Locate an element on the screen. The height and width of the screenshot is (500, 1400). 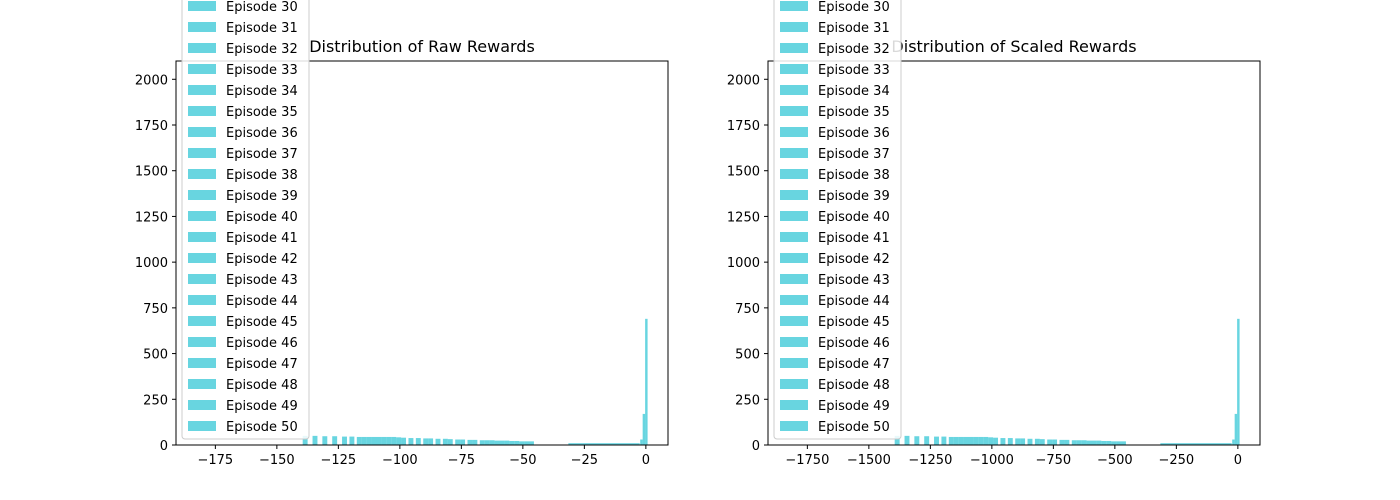
legend-entry-label: Episode 50 is located at coordinates (262, 427).